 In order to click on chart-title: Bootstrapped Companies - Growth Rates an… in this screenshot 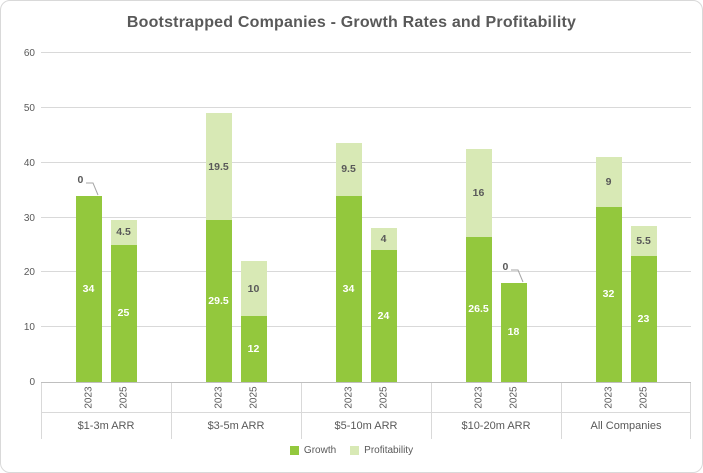, I will do `click(351, 22)`.